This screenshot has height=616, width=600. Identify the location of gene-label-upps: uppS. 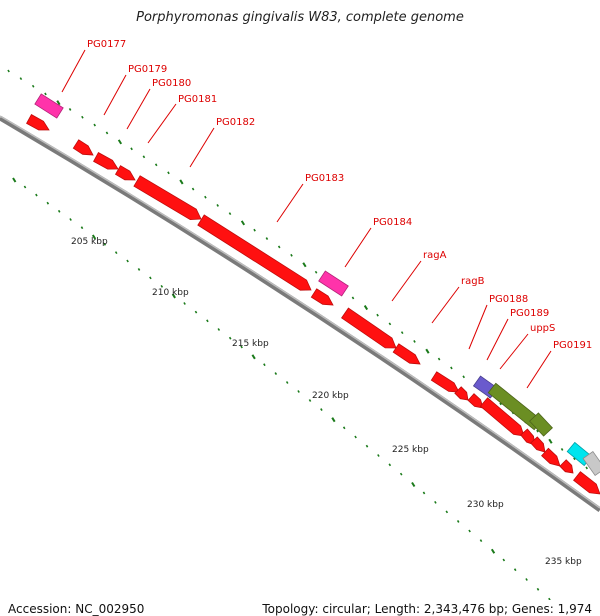
(542, 328).